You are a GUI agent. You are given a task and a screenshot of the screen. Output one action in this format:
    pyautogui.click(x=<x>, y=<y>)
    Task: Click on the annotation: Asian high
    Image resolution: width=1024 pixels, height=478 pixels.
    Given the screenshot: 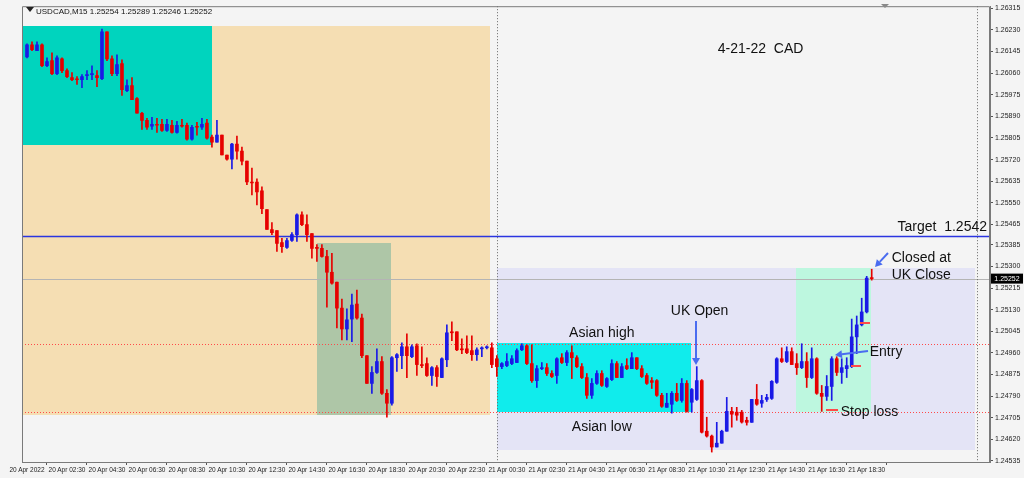 What is the action you would take?
    pyautogui.click(x=602, y=331)
    